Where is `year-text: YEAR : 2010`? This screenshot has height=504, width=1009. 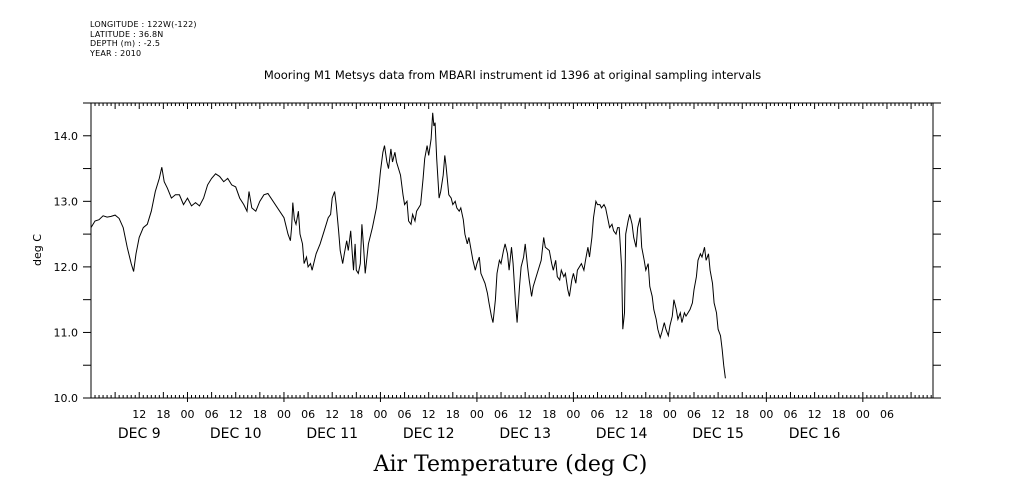 year-text: YEAR : 2010 is located at coordinates (116, 53).